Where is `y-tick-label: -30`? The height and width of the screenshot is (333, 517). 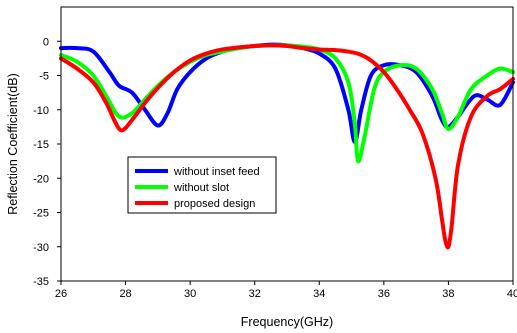 y-tick-label: -30 is located at coordinates (41, 248).